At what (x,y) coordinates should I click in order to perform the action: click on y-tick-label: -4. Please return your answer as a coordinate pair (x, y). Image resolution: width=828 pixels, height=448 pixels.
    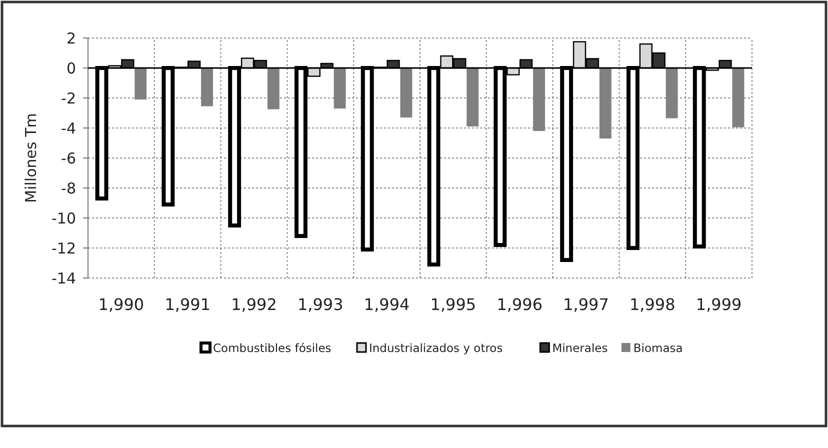
    Looking at the image, I should click on (68, 128).